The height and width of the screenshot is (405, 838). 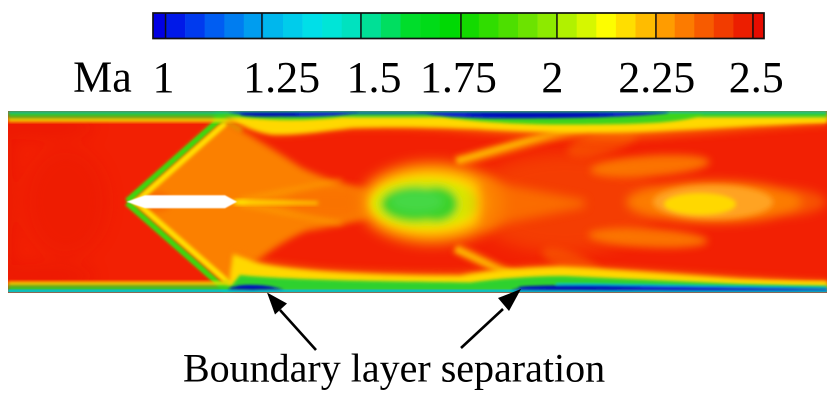 What do you see at coordinates (394, 368) in the screenshot?
I see `svg-text: Boundary layer separation` at bounding box center [394, 368].